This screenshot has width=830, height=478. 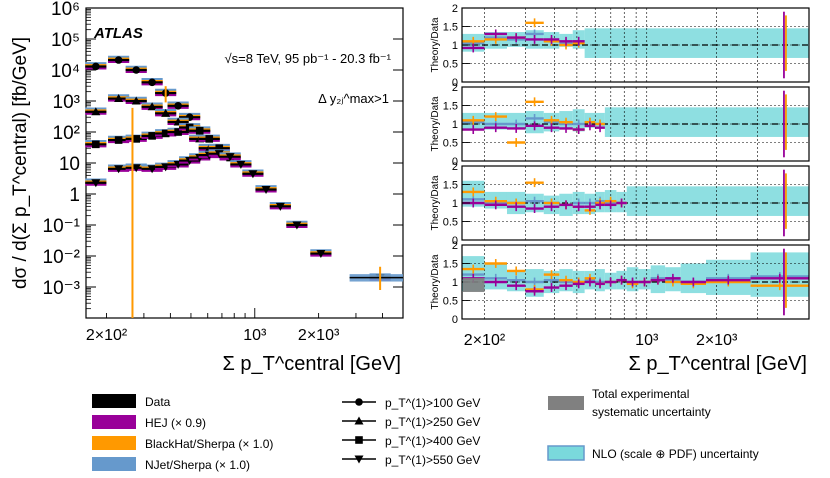 I want to click on y-tick-label: 1, so click(x=74, y=195).